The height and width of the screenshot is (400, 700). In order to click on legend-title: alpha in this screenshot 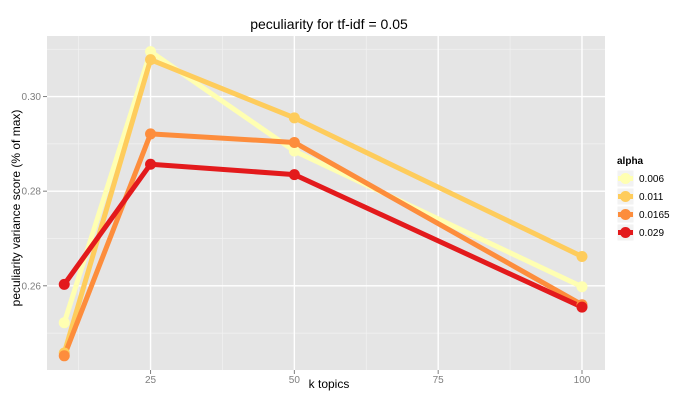, I will do `click(630, 161)`.